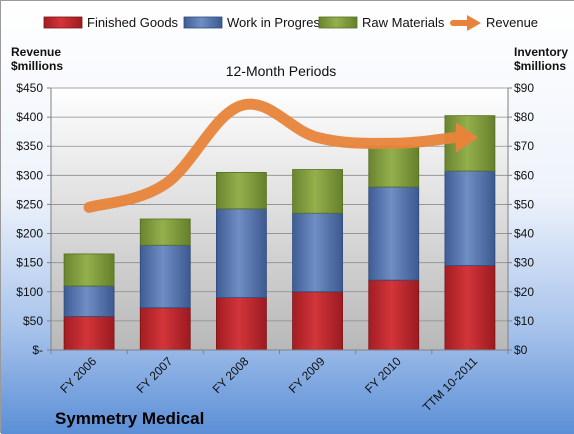 This screenshot has width=574, height=434. I want to click on right-tick-label: $90, so click(524, 88).